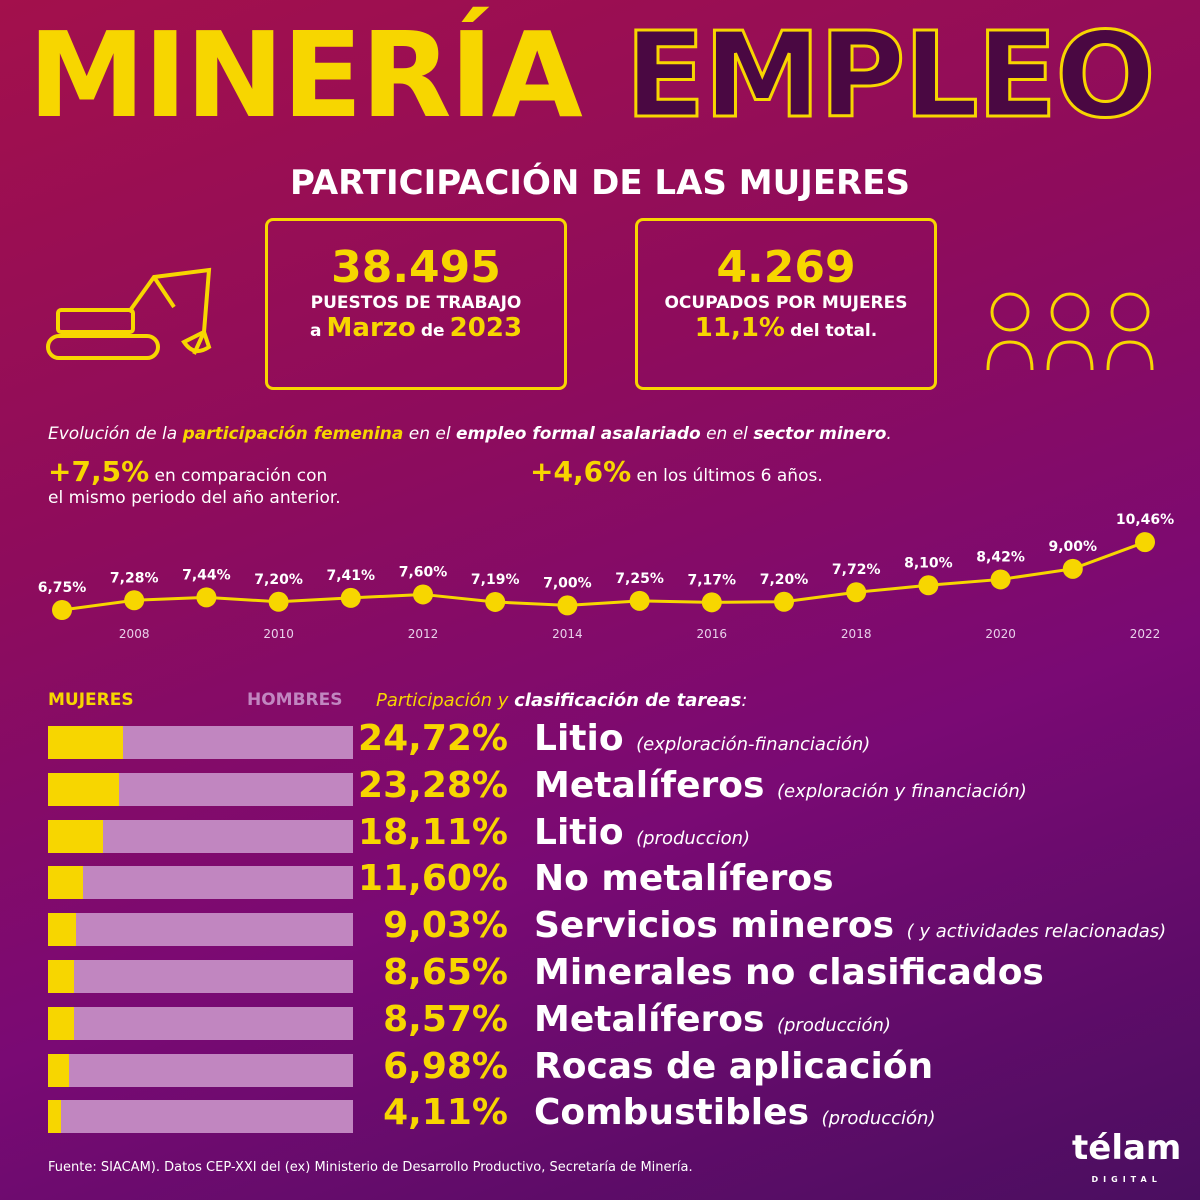 This screenshot has height=1200, width=1200. What do you see at coordinates (928, 563) in the screenshot?
I see `data-label: 8,10%` at bounding box center [928, 563].